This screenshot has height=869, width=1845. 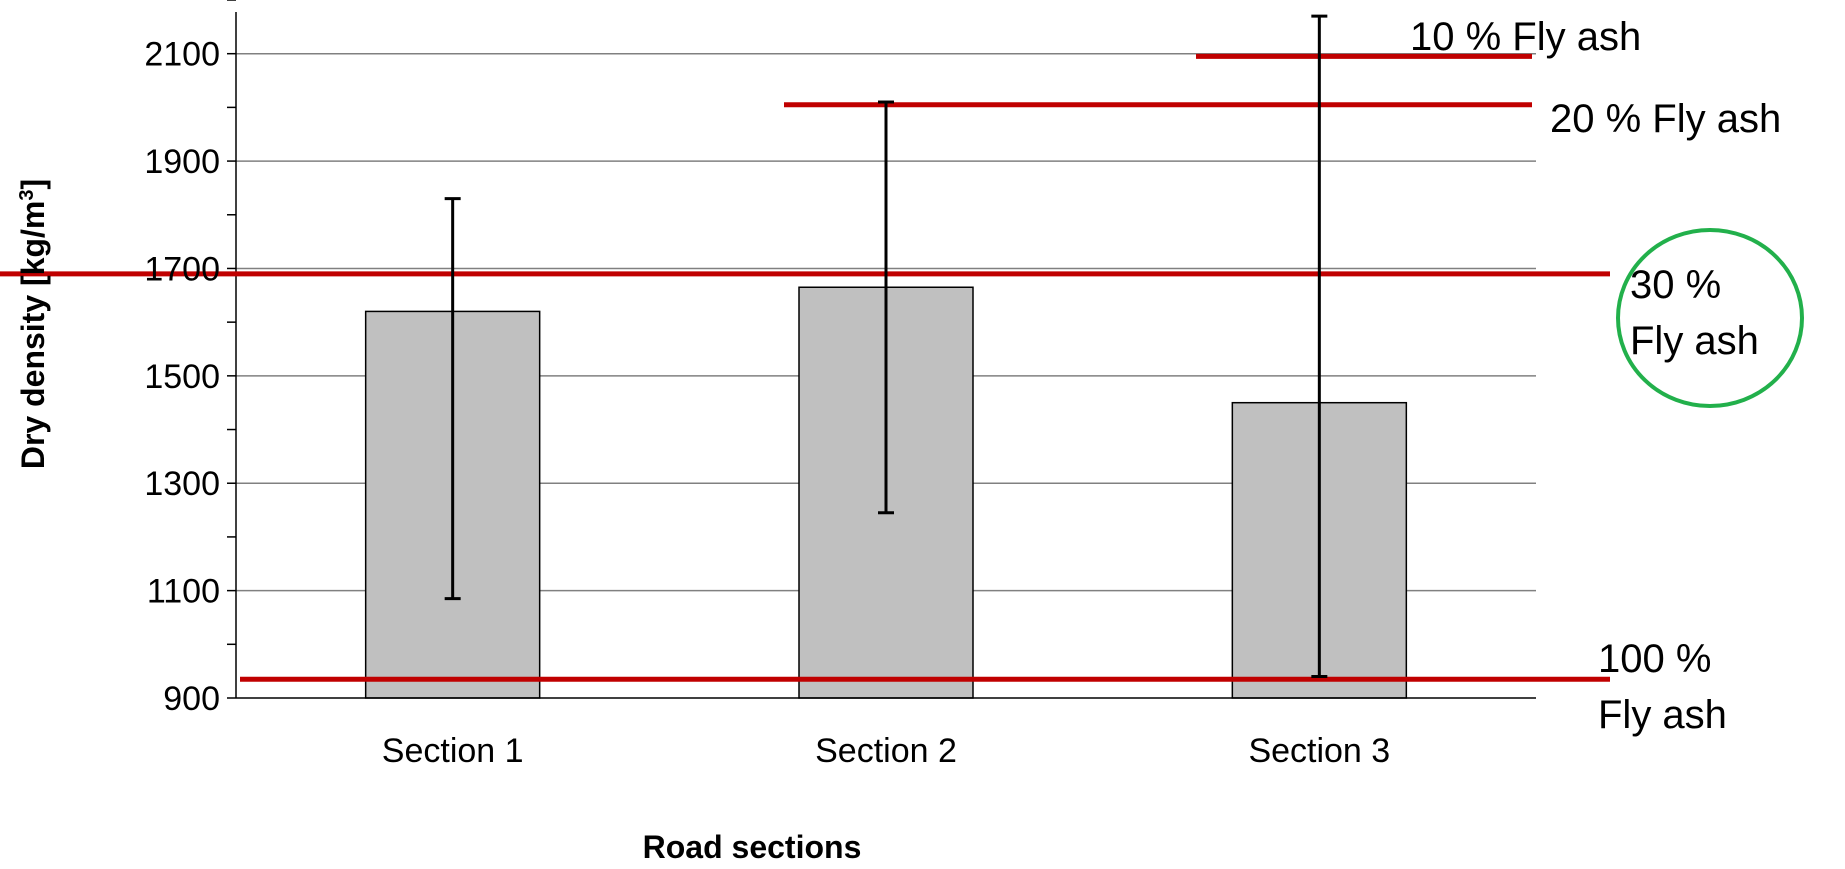 What do you see at coordinates (33, 184) in the screenshot?
I see `y-axis-title-end: ]` at bounding box center [33, 184].